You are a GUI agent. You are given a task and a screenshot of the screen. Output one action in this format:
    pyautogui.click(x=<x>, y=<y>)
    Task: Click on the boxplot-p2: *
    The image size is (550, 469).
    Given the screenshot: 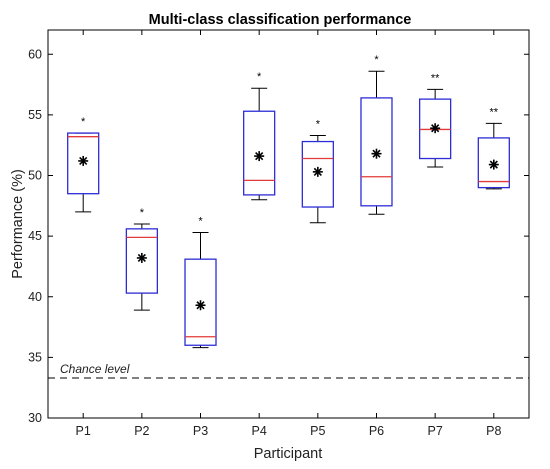 What is the action you would take?
    pyautogui.click(x=142, y=259)
    